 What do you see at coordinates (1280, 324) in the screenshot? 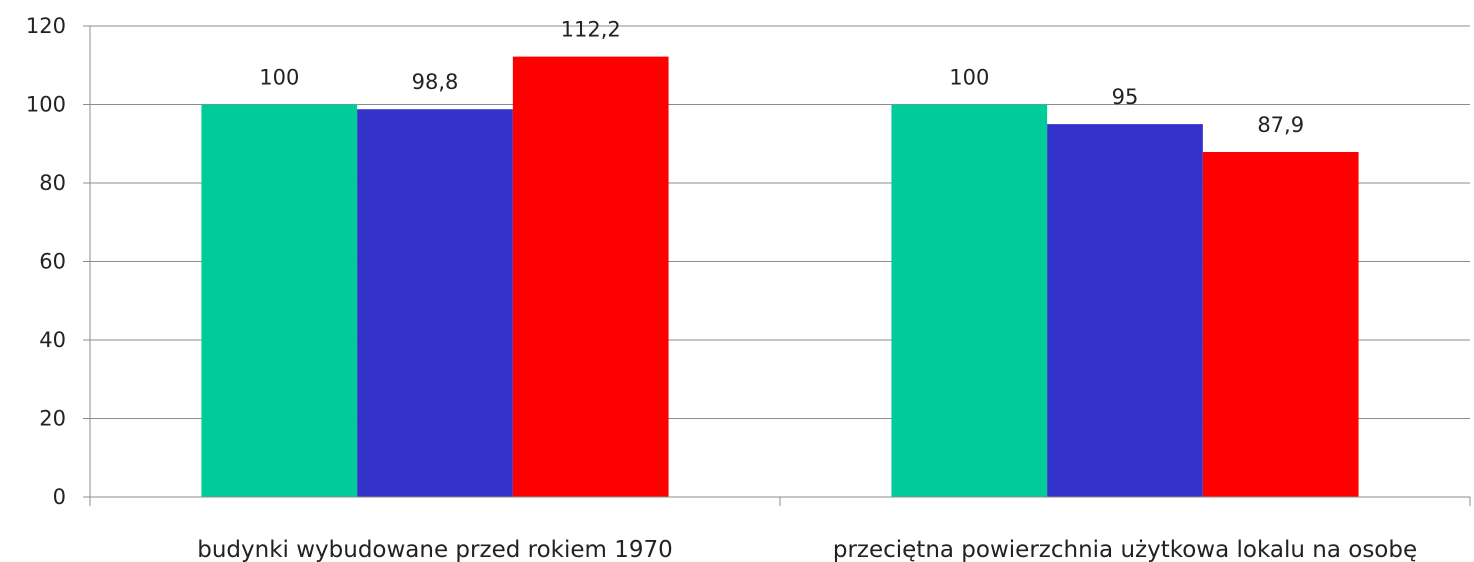
I see `bar-cat1-series2` at bounding box center [1280, 324].